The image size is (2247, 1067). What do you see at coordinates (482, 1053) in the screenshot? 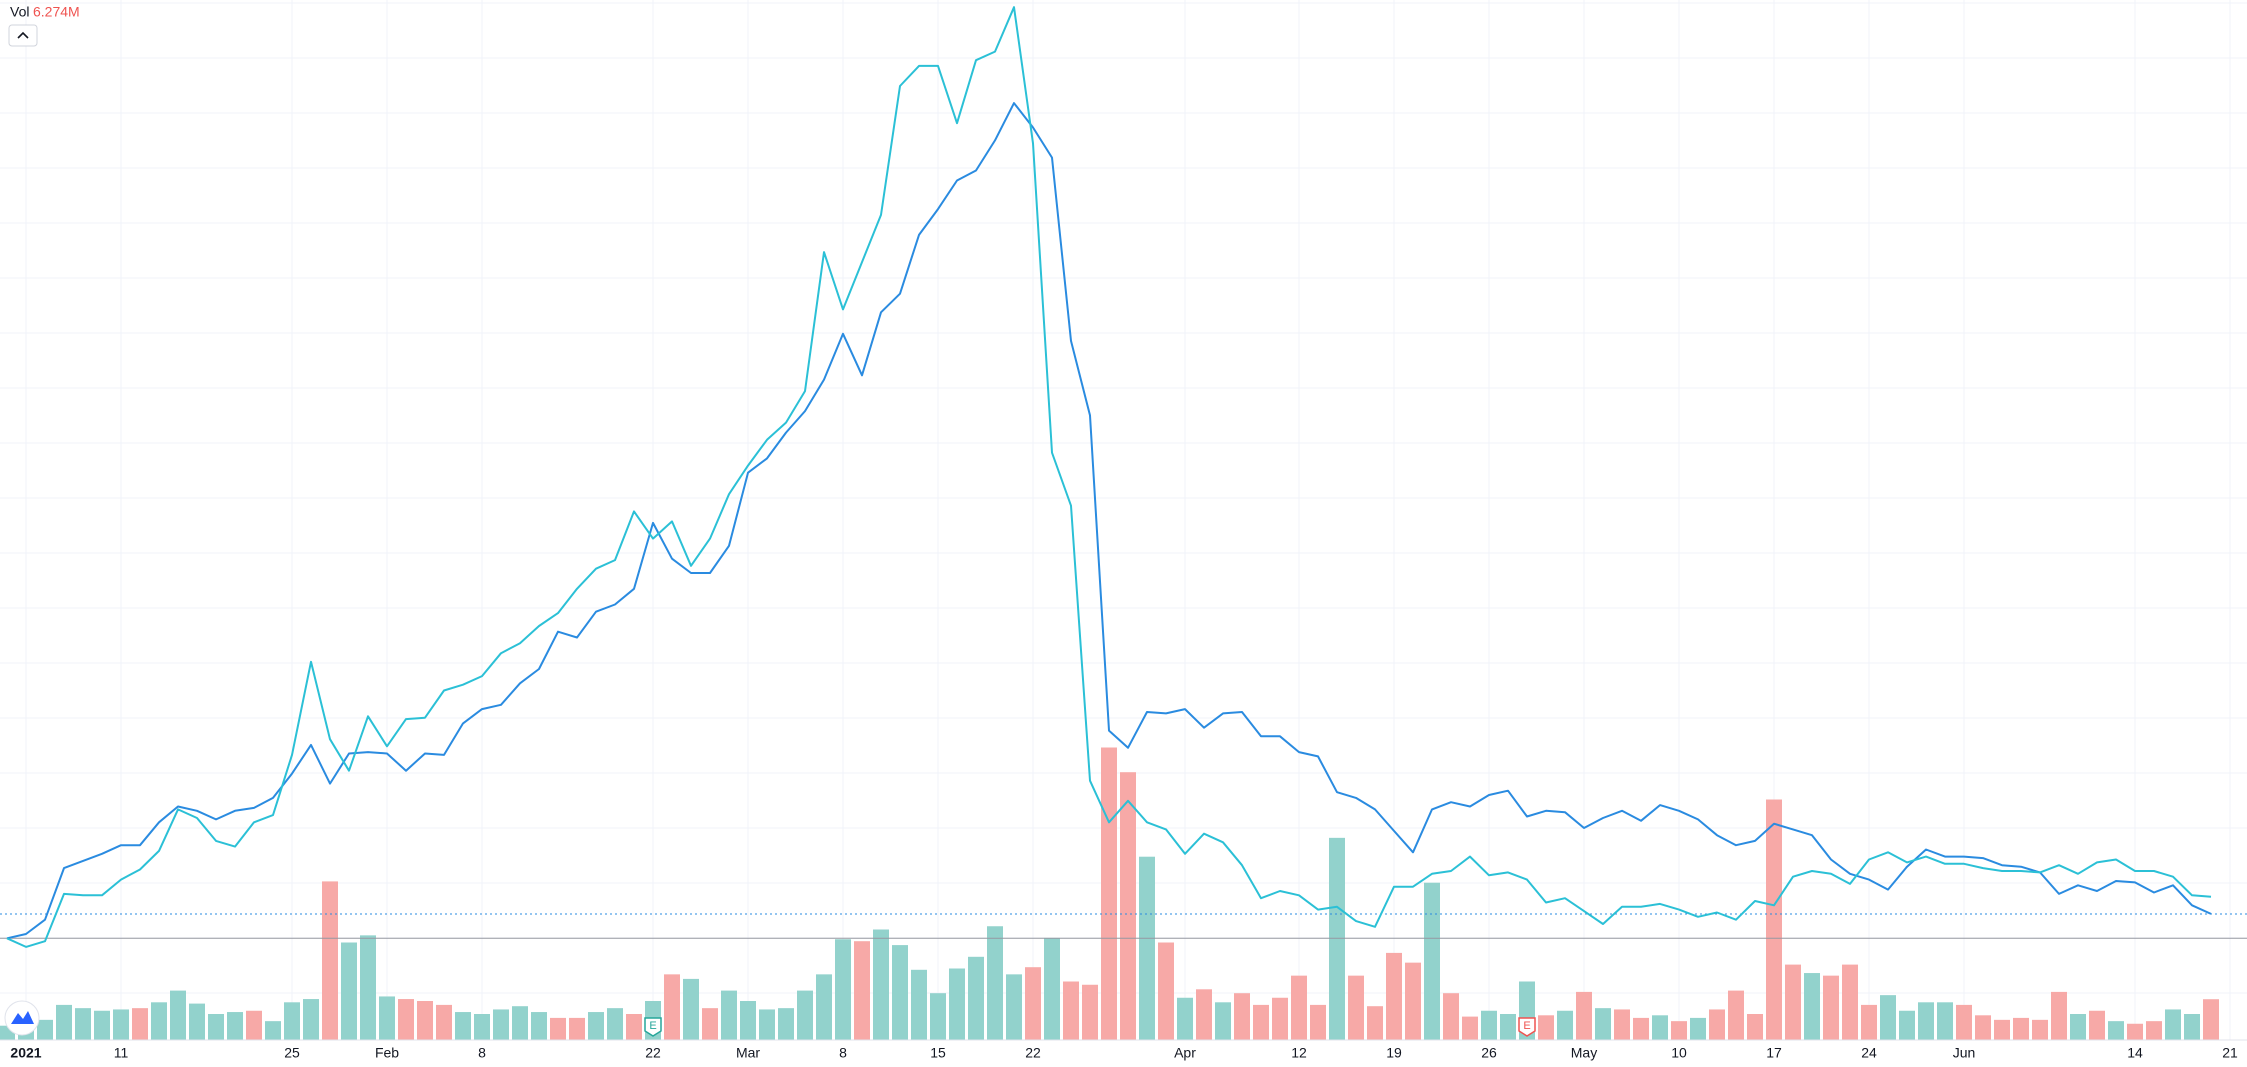
I see `x-tick-label: 8` at bounding box center [482, 1053].